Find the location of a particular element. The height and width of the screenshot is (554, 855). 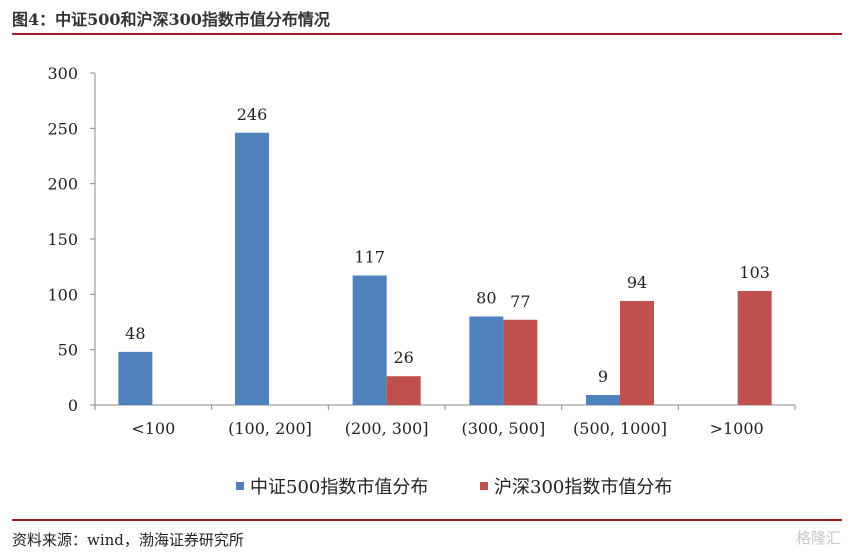

data-label: 9 is located at coordinates (603, 376).